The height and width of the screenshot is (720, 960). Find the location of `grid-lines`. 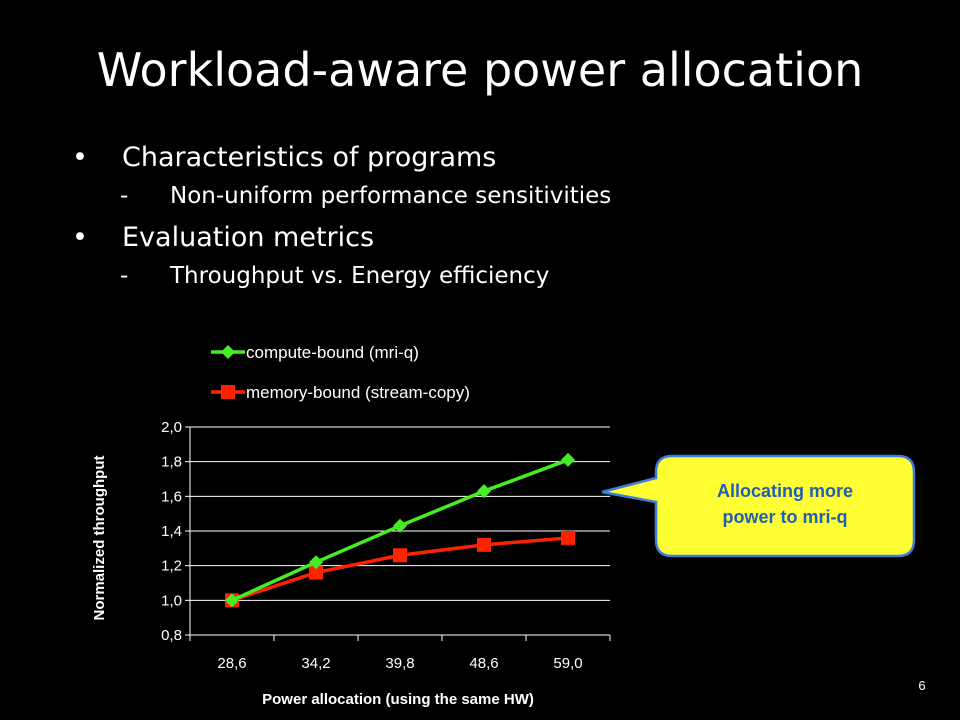

grid-lines is located at coordinates (400, 531).